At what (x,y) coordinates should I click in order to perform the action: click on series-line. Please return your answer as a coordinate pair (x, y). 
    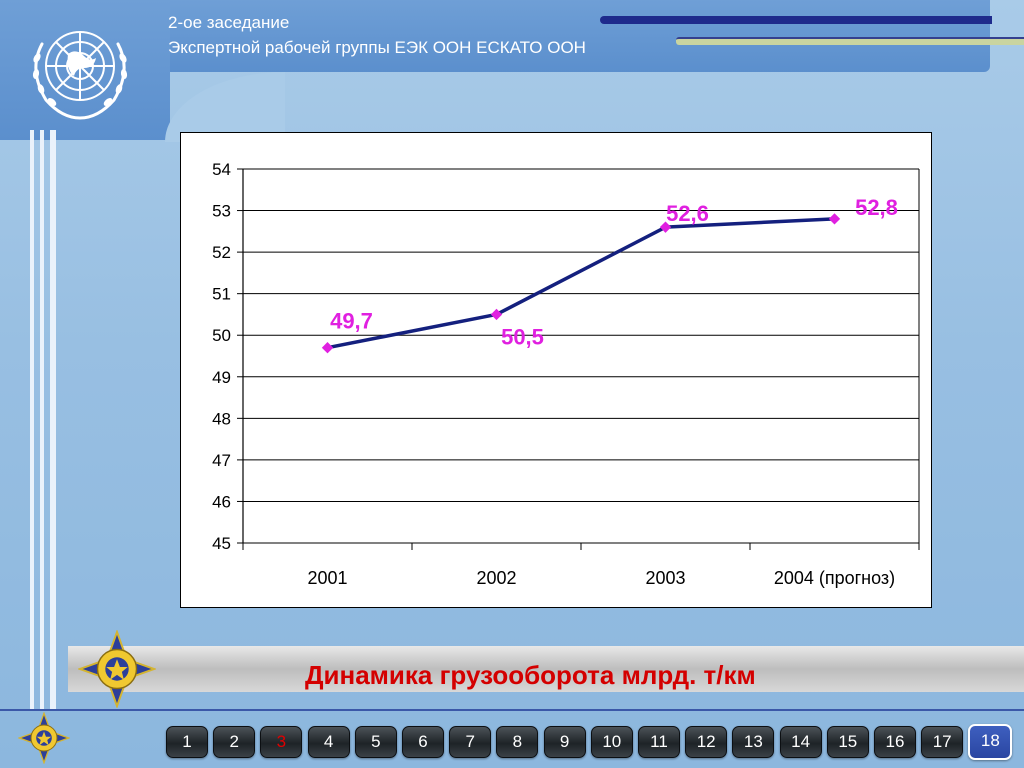
    Looking at the image, I should click on (581, 283).